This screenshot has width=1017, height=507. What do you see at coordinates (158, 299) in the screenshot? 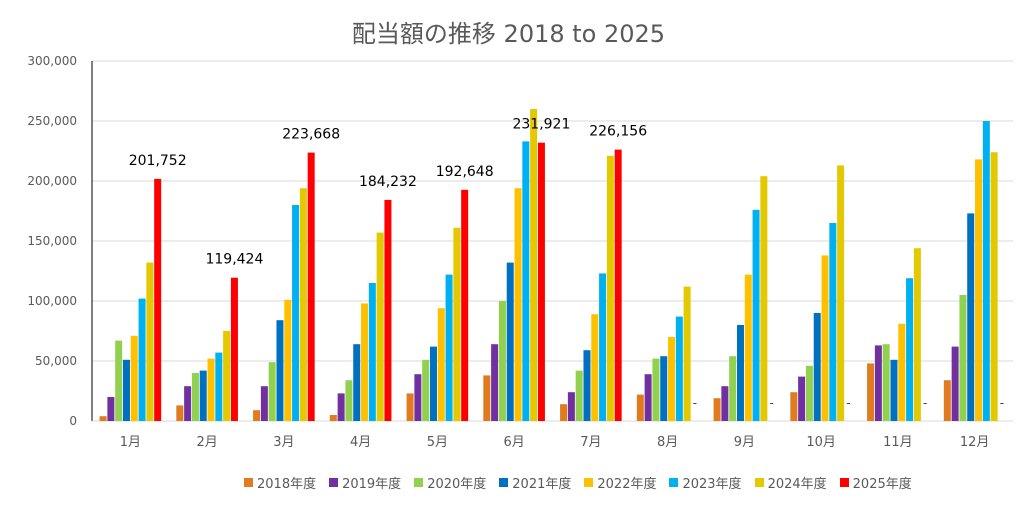
I see `bar-2025年度-1月` at bounding box center [158, 299].